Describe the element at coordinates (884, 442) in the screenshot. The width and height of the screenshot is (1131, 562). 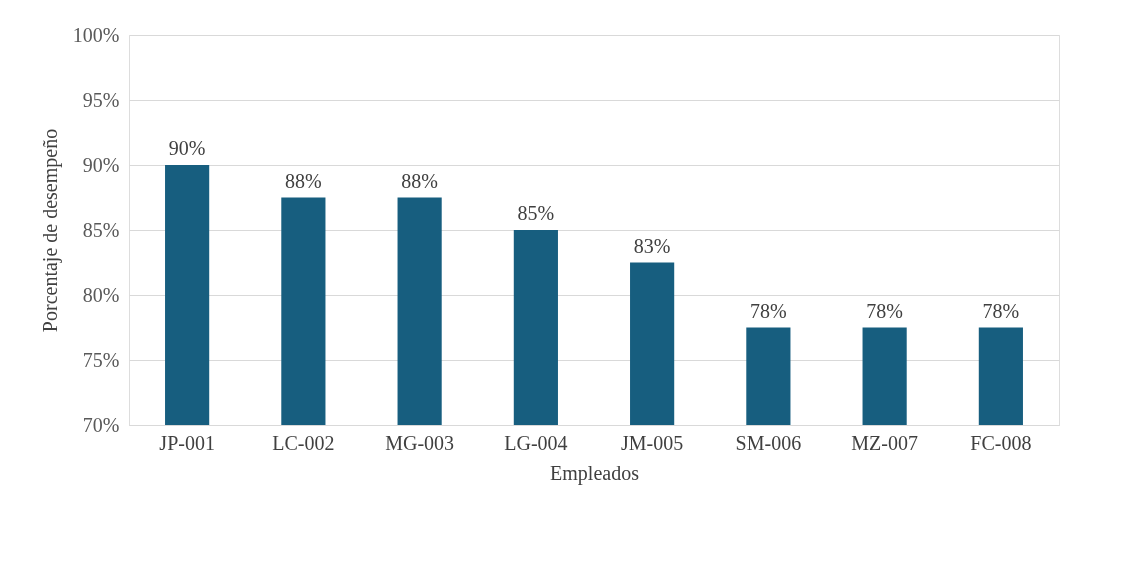
I see `x-tick-label: MZ-007` at that location.